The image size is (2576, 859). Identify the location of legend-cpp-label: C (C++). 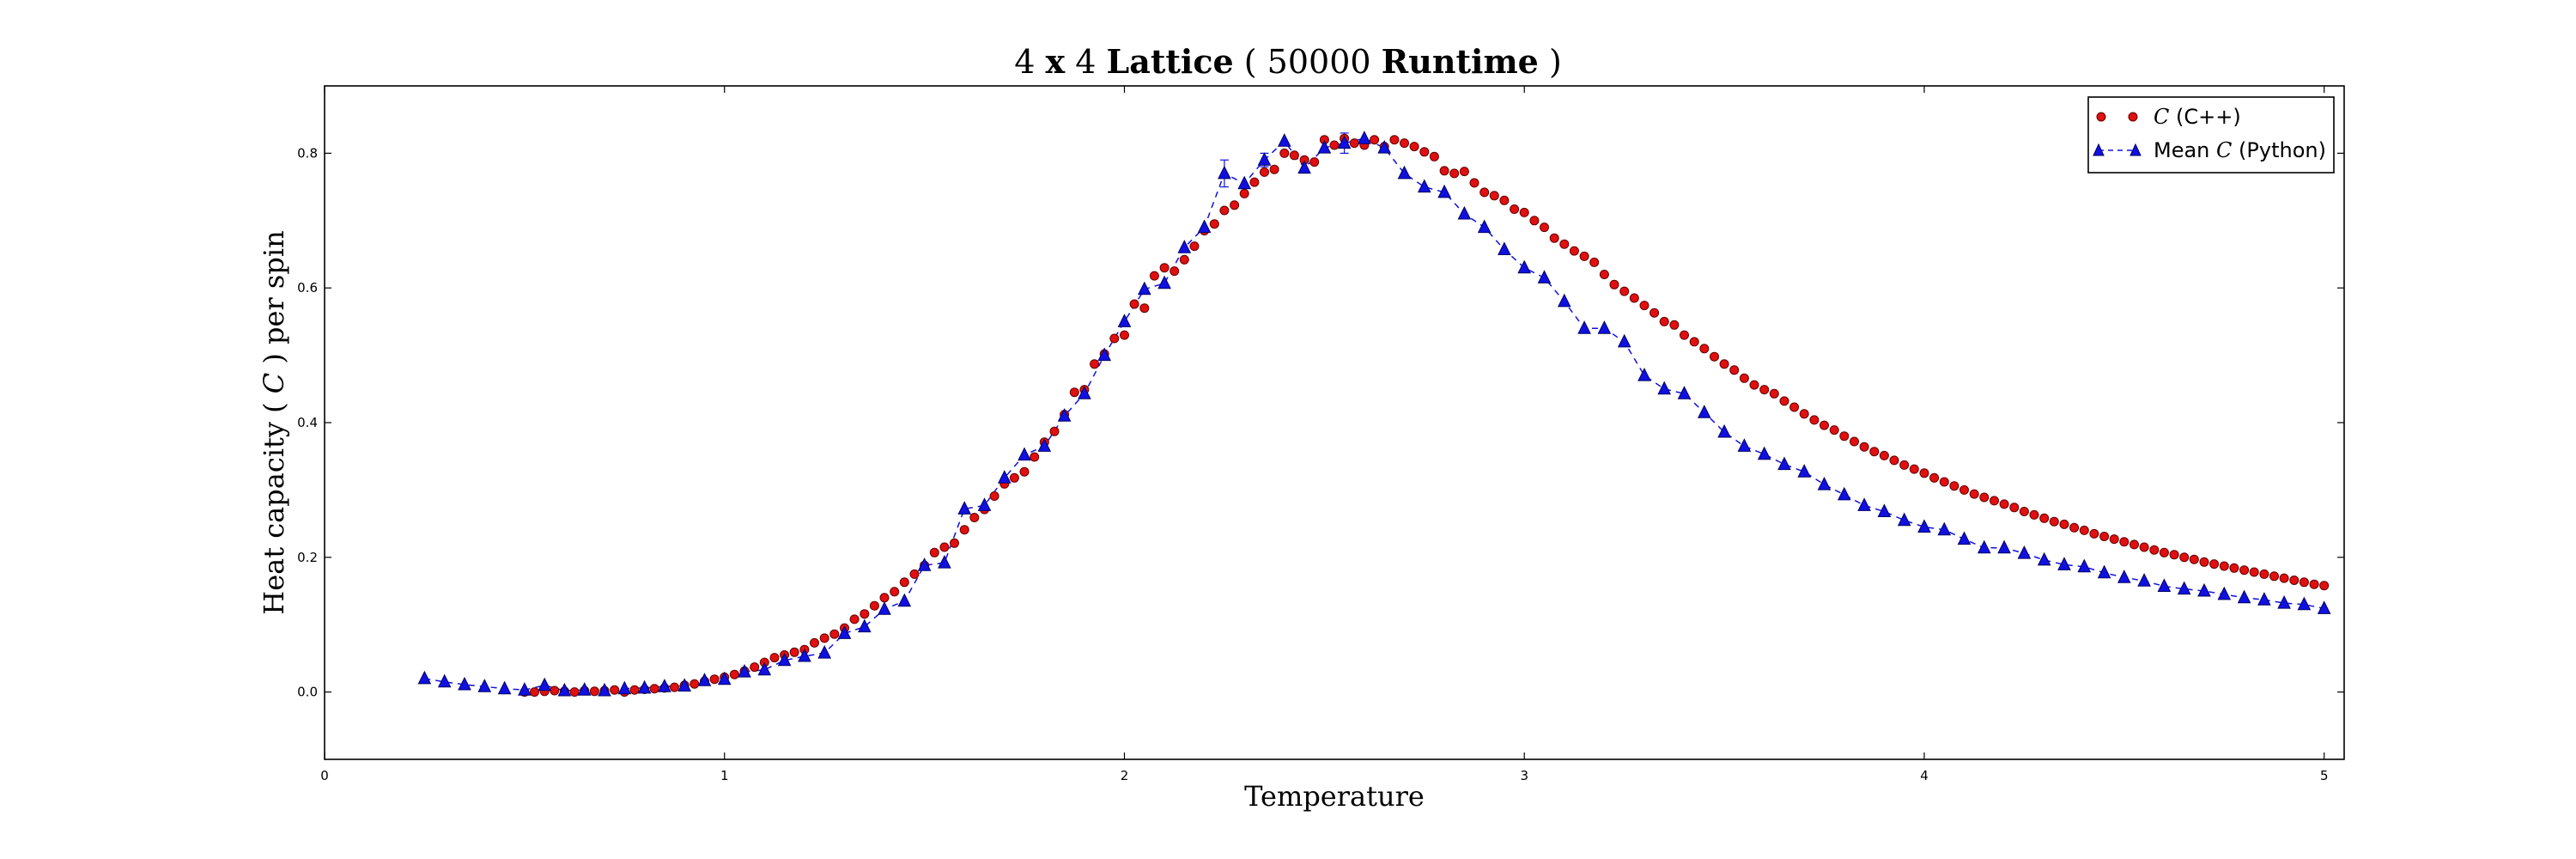
(2197, 117).